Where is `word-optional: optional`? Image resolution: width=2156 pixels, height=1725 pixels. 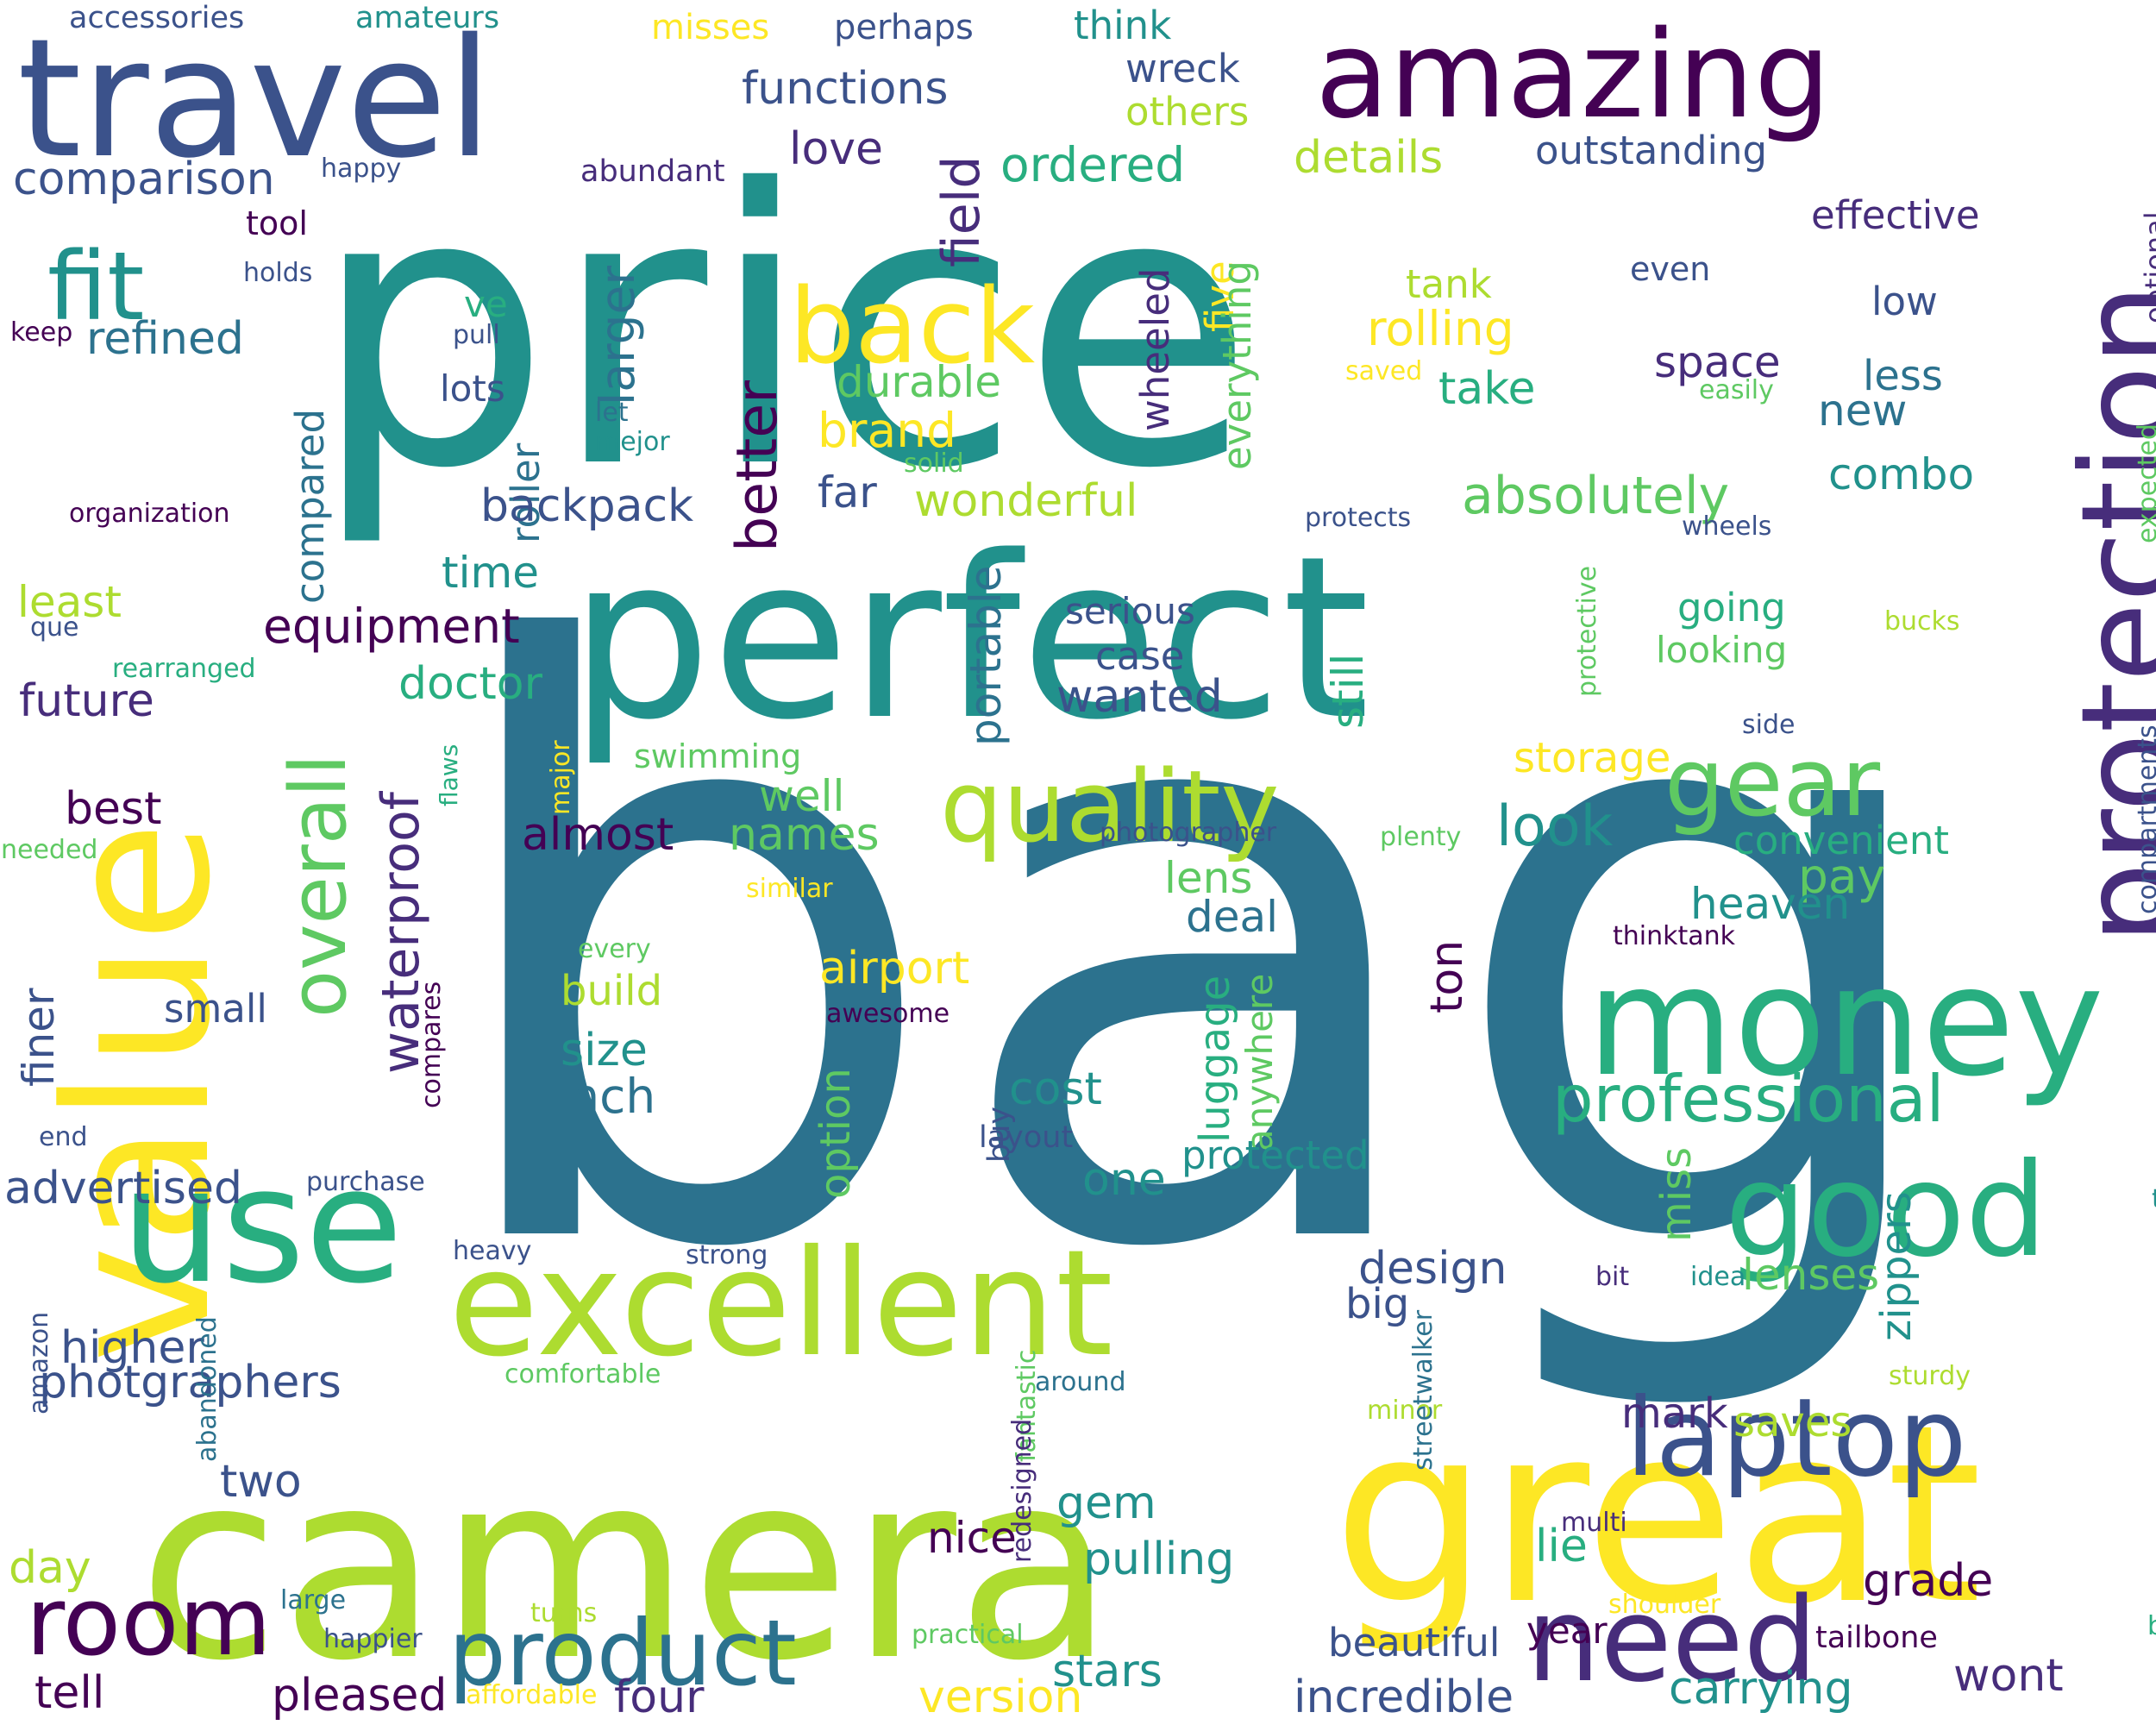 word-optional: optional is located at coordinates (2147, 267).